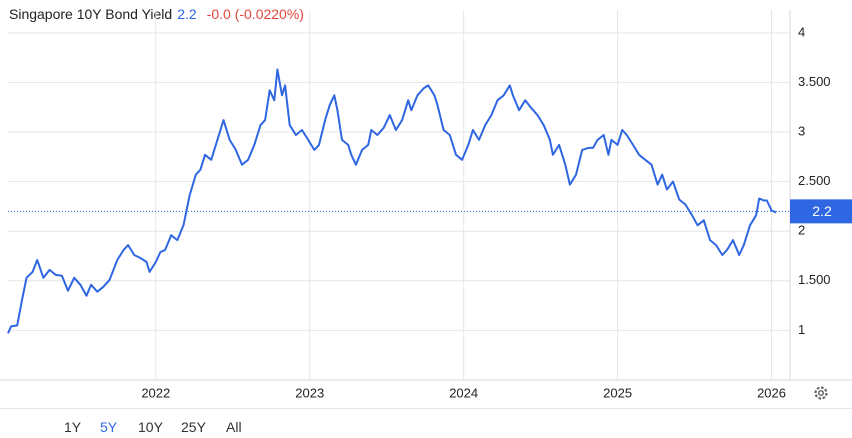  I want to click on x-tick-label: 2025, so click(617, 392).